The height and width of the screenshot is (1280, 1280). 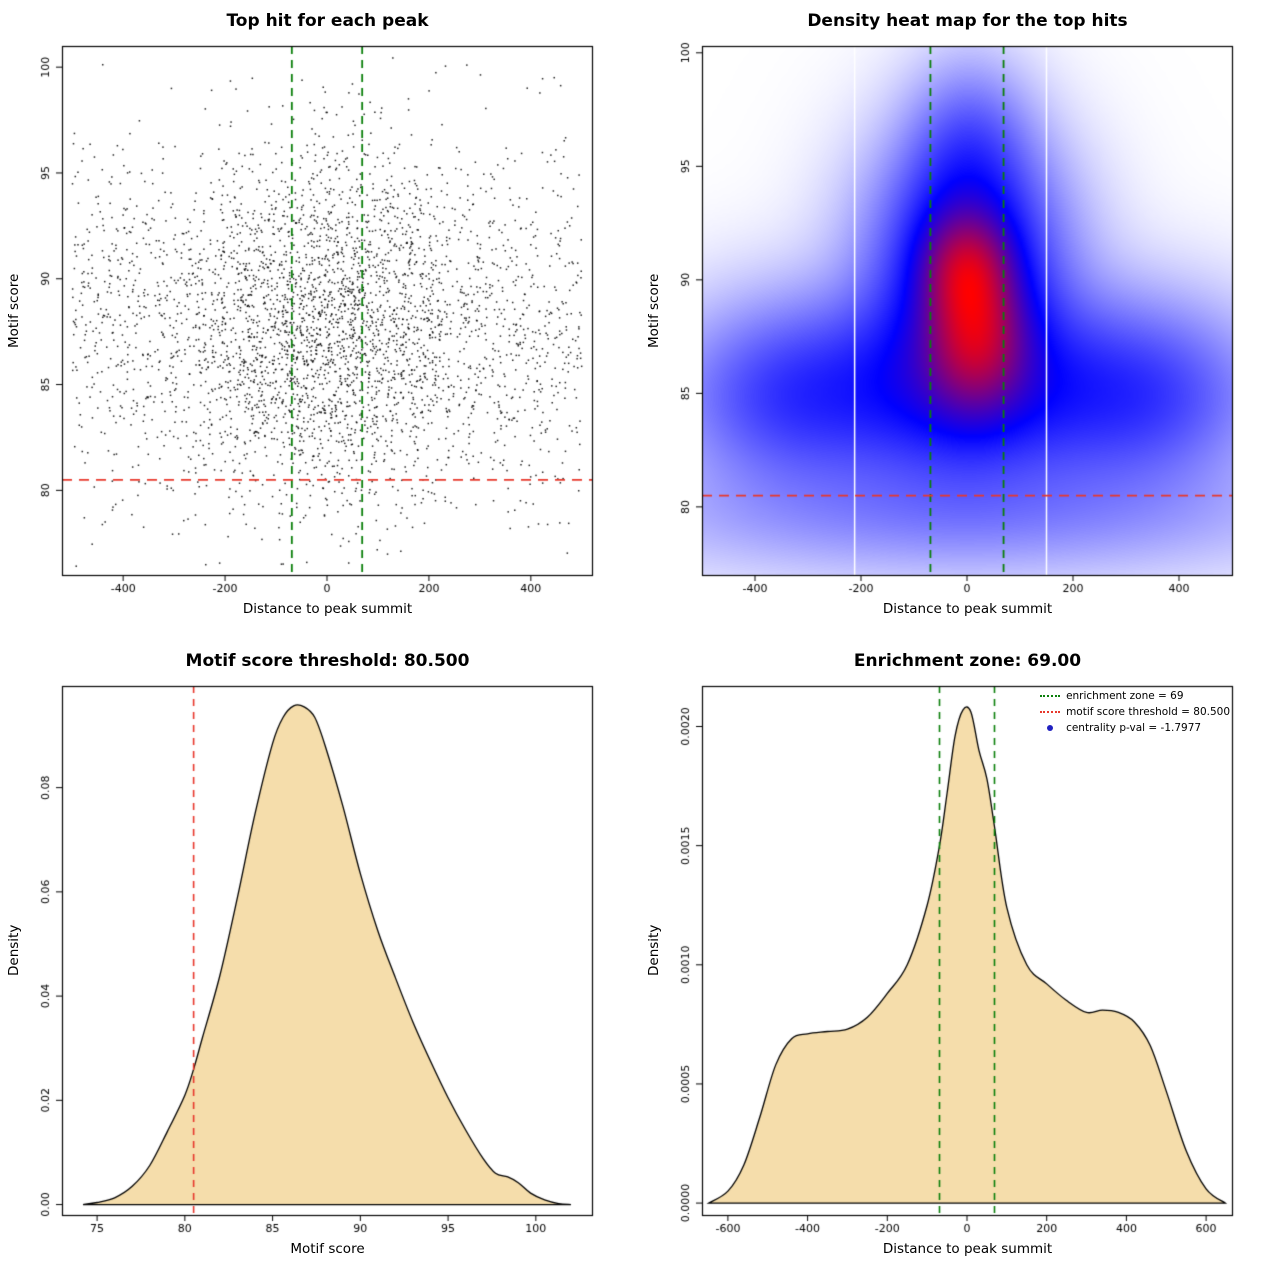 I want to click on legend-label: centrality p-val = -1.7977, so click(x=1134, y=728).